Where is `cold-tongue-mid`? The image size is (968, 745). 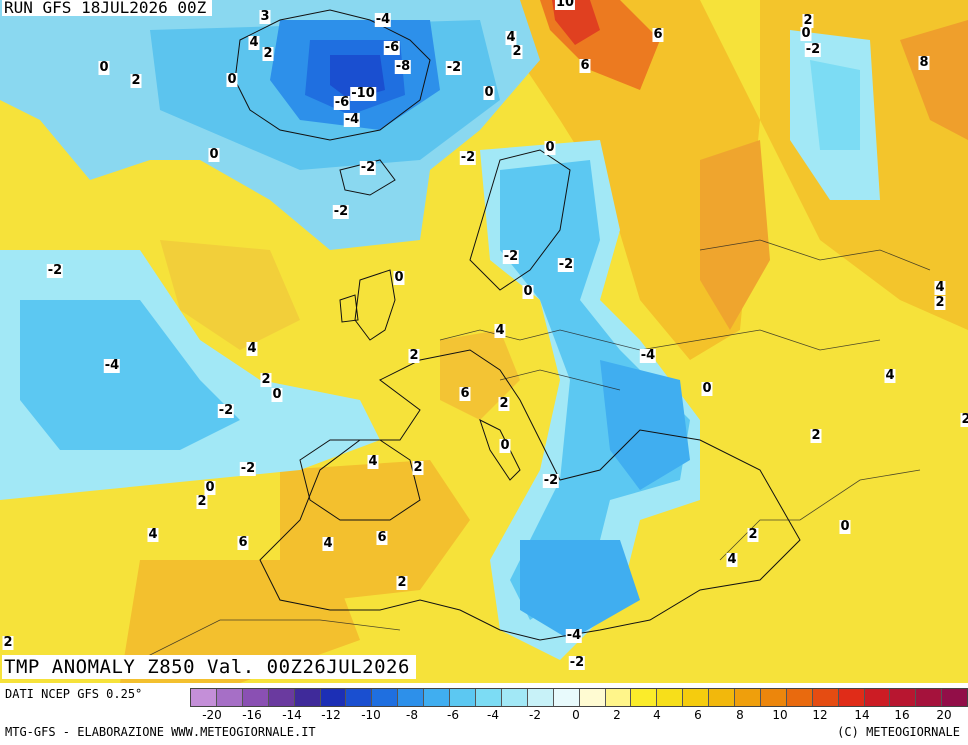
cold-tongue-mid is located at coordinates (595, 390).